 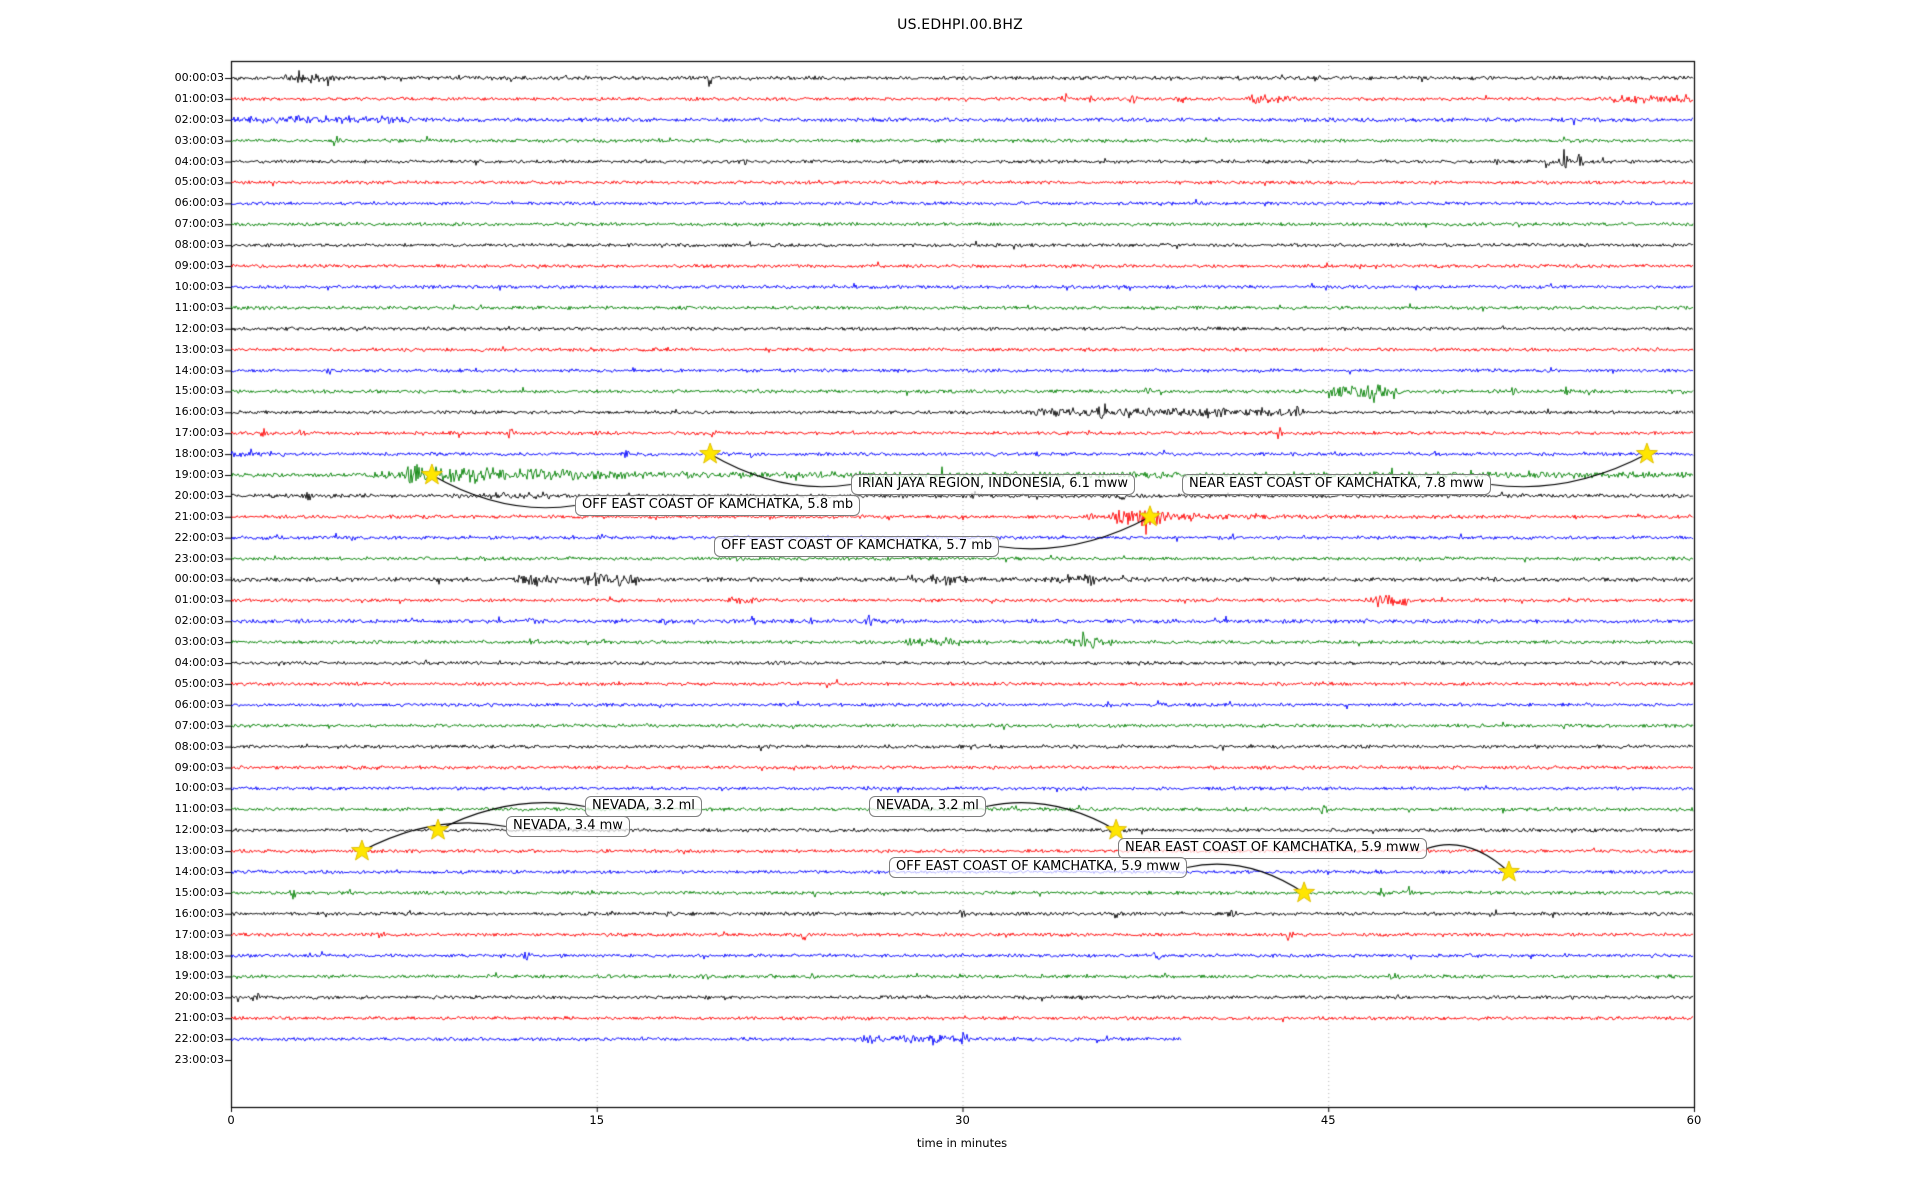 I want to click on x-tick-label: 0, so click(x=231, y=1120).